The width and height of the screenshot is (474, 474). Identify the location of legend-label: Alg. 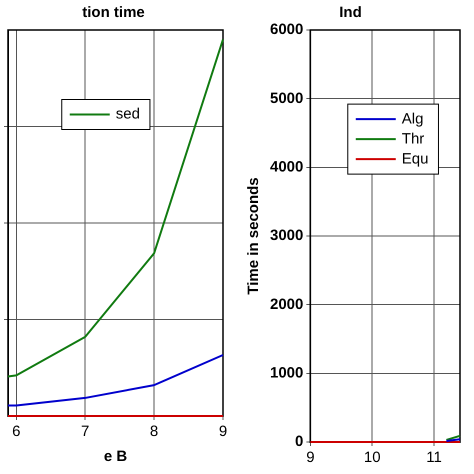
(413, 119).